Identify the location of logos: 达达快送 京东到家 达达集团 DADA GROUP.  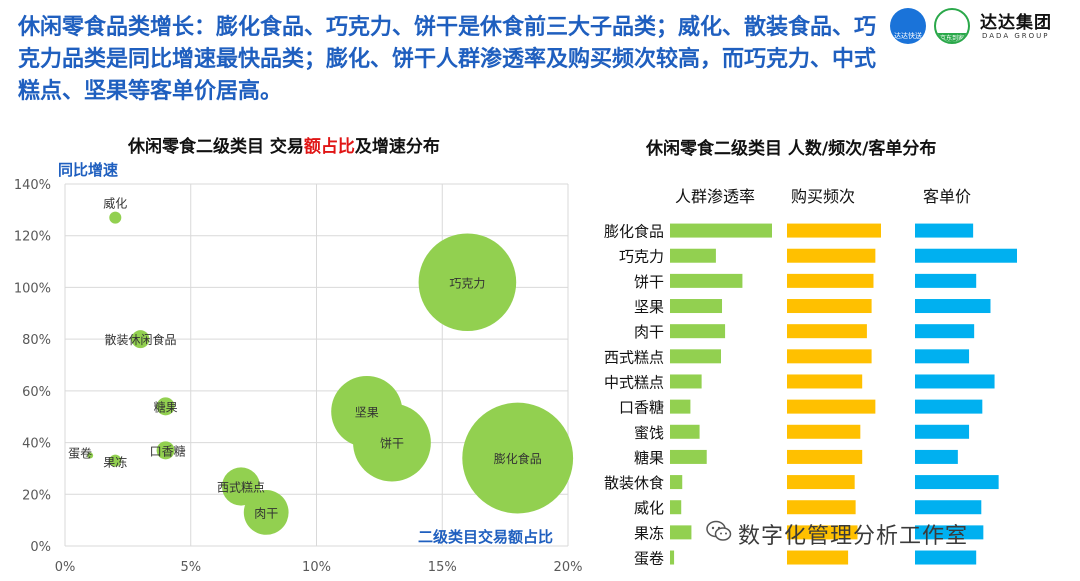
(980, 28).